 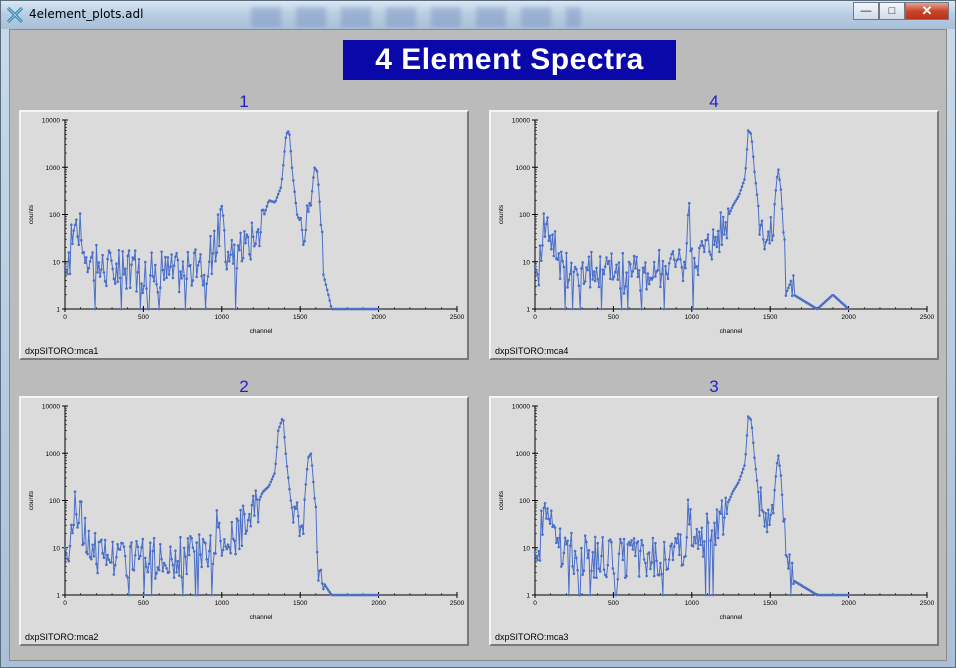 What do you see at coordinates (927, 11) in the screenshot?
I see `close-button: ✕` at bounding box center [927, 11].